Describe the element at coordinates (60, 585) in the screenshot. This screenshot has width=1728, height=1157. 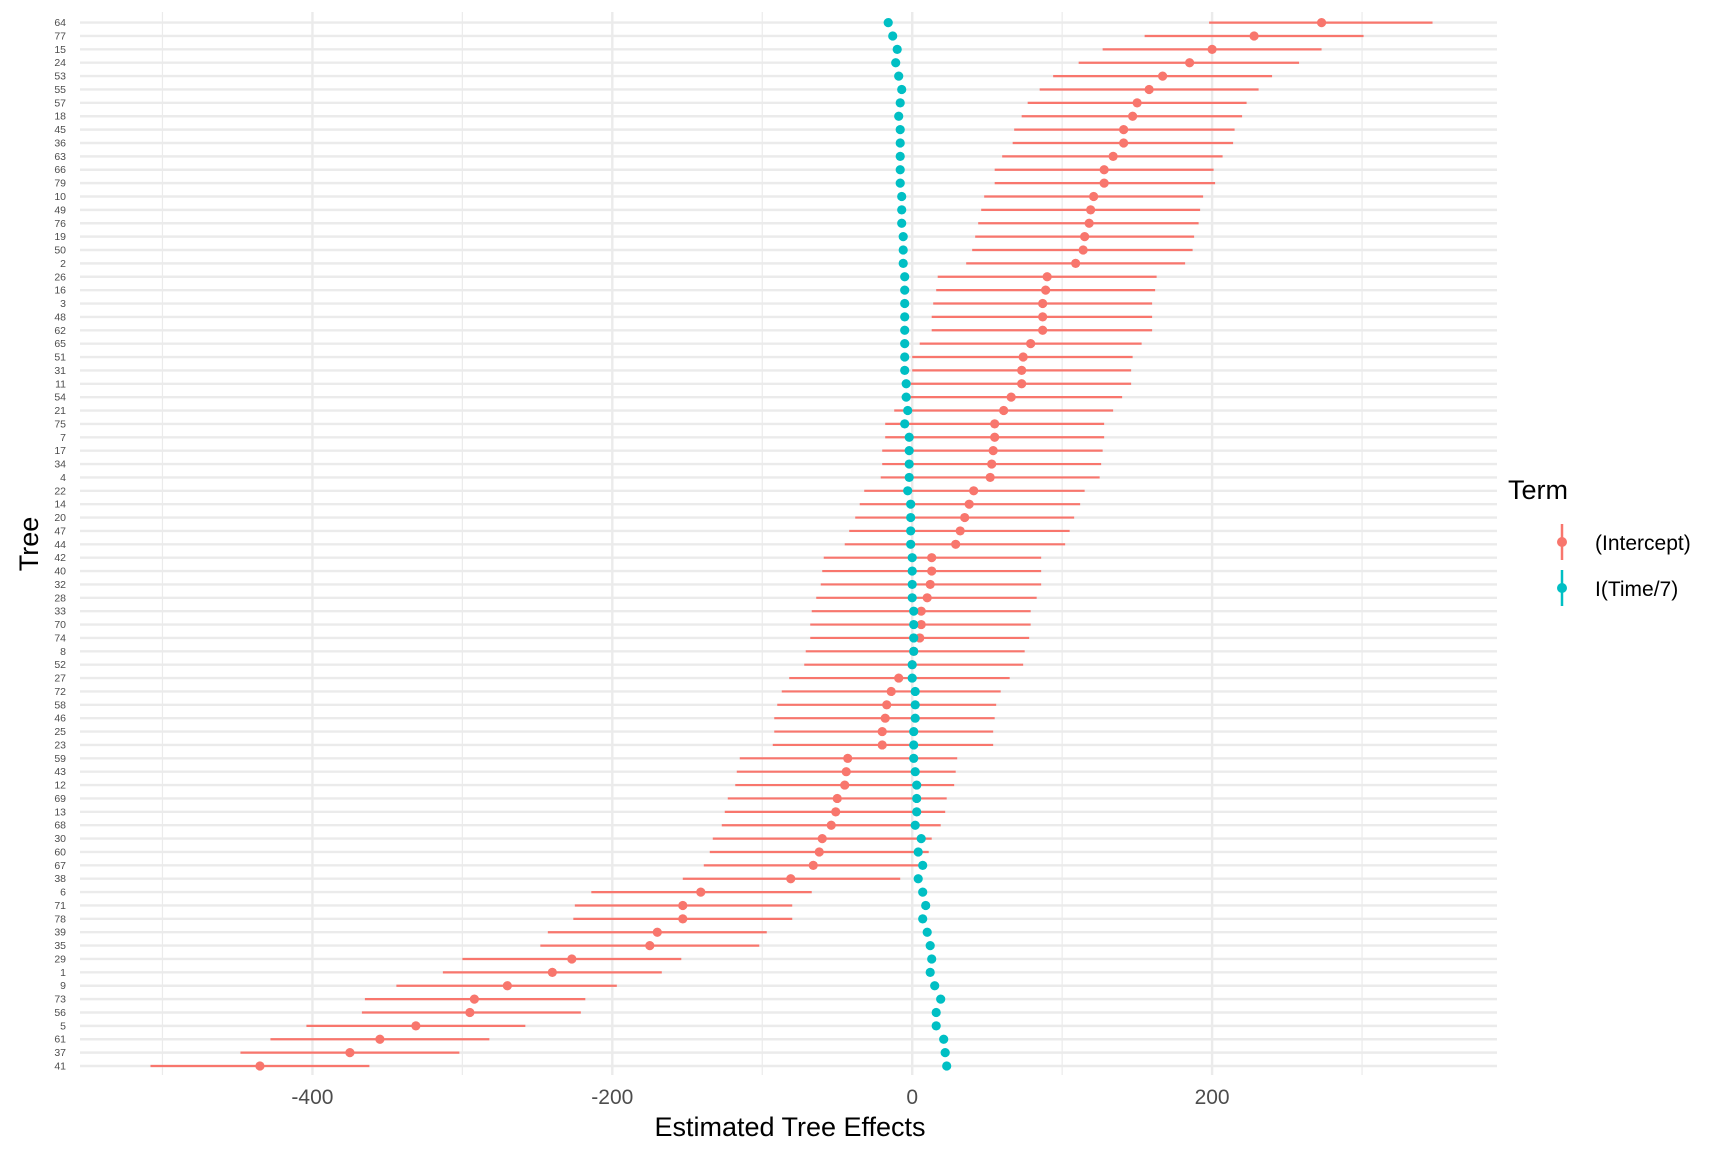
I see `y-tick-label: 32` at that location.